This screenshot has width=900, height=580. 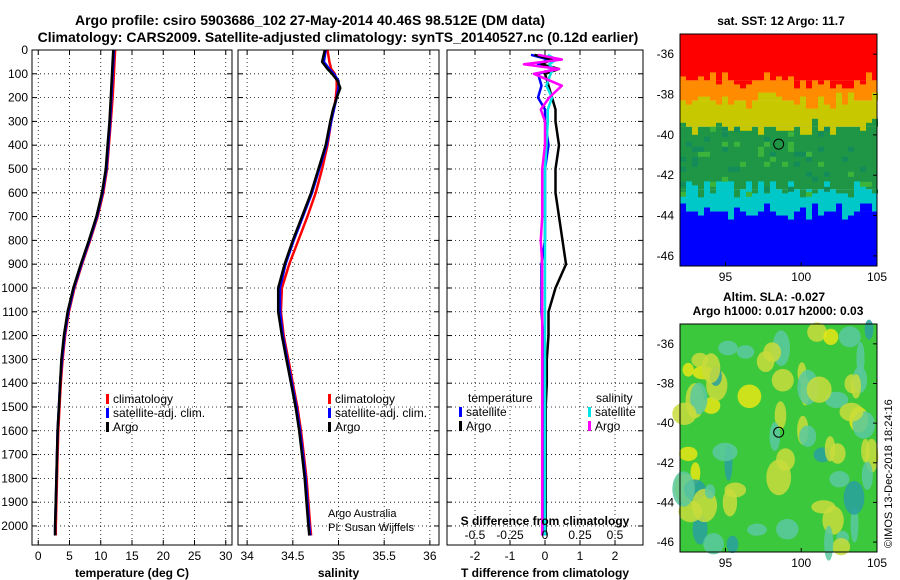 What do you see at coordinates (545, 535) in the screenshot?
I see `top-tick-label: 0` at bounding box center [545, 535].